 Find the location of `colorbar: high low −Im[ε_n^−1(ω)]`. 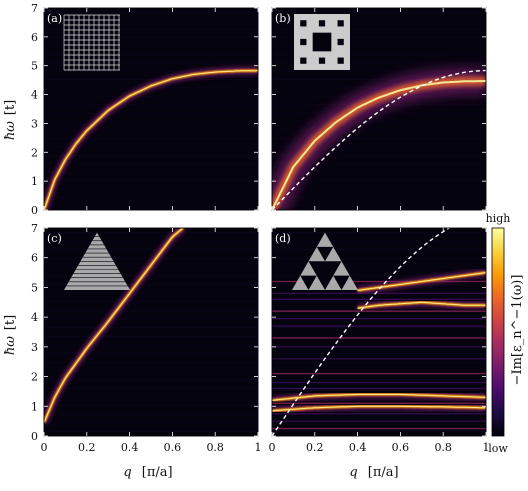

colorbar: high low −Im[ε_n^−1(ω)] is located at coordinates (505, 333).